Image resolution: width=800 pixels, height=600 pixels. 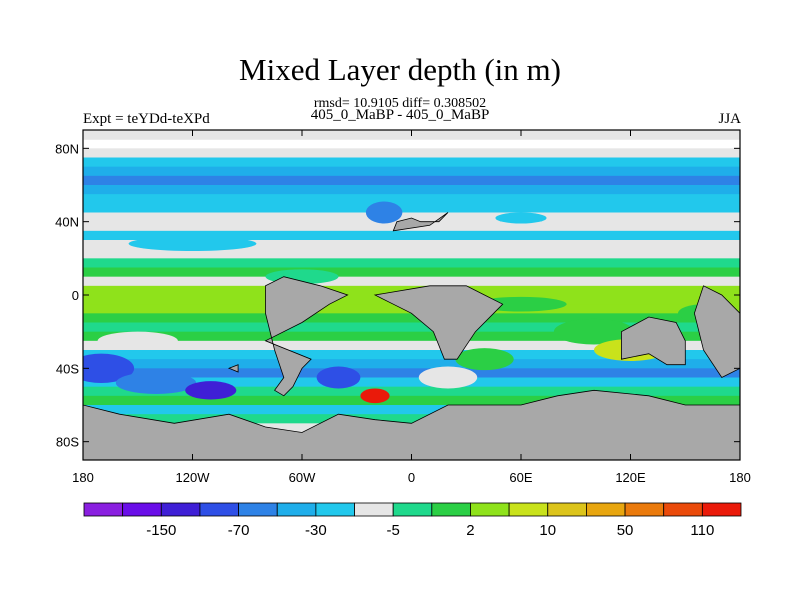 What do you see at coordinates (393, 530) in the screenshot?
I see `colorbar-label: -5` at bounding box center [393, 530].